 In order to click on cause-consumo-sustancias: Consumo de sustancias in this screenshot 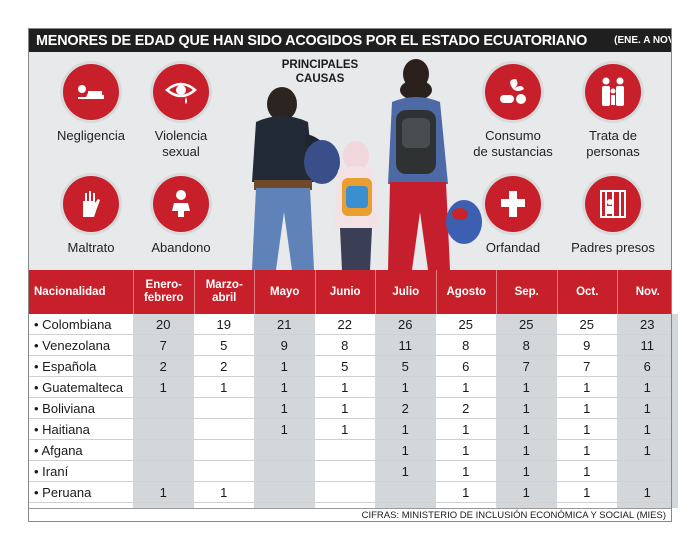, I will do `click(513, 112)`.